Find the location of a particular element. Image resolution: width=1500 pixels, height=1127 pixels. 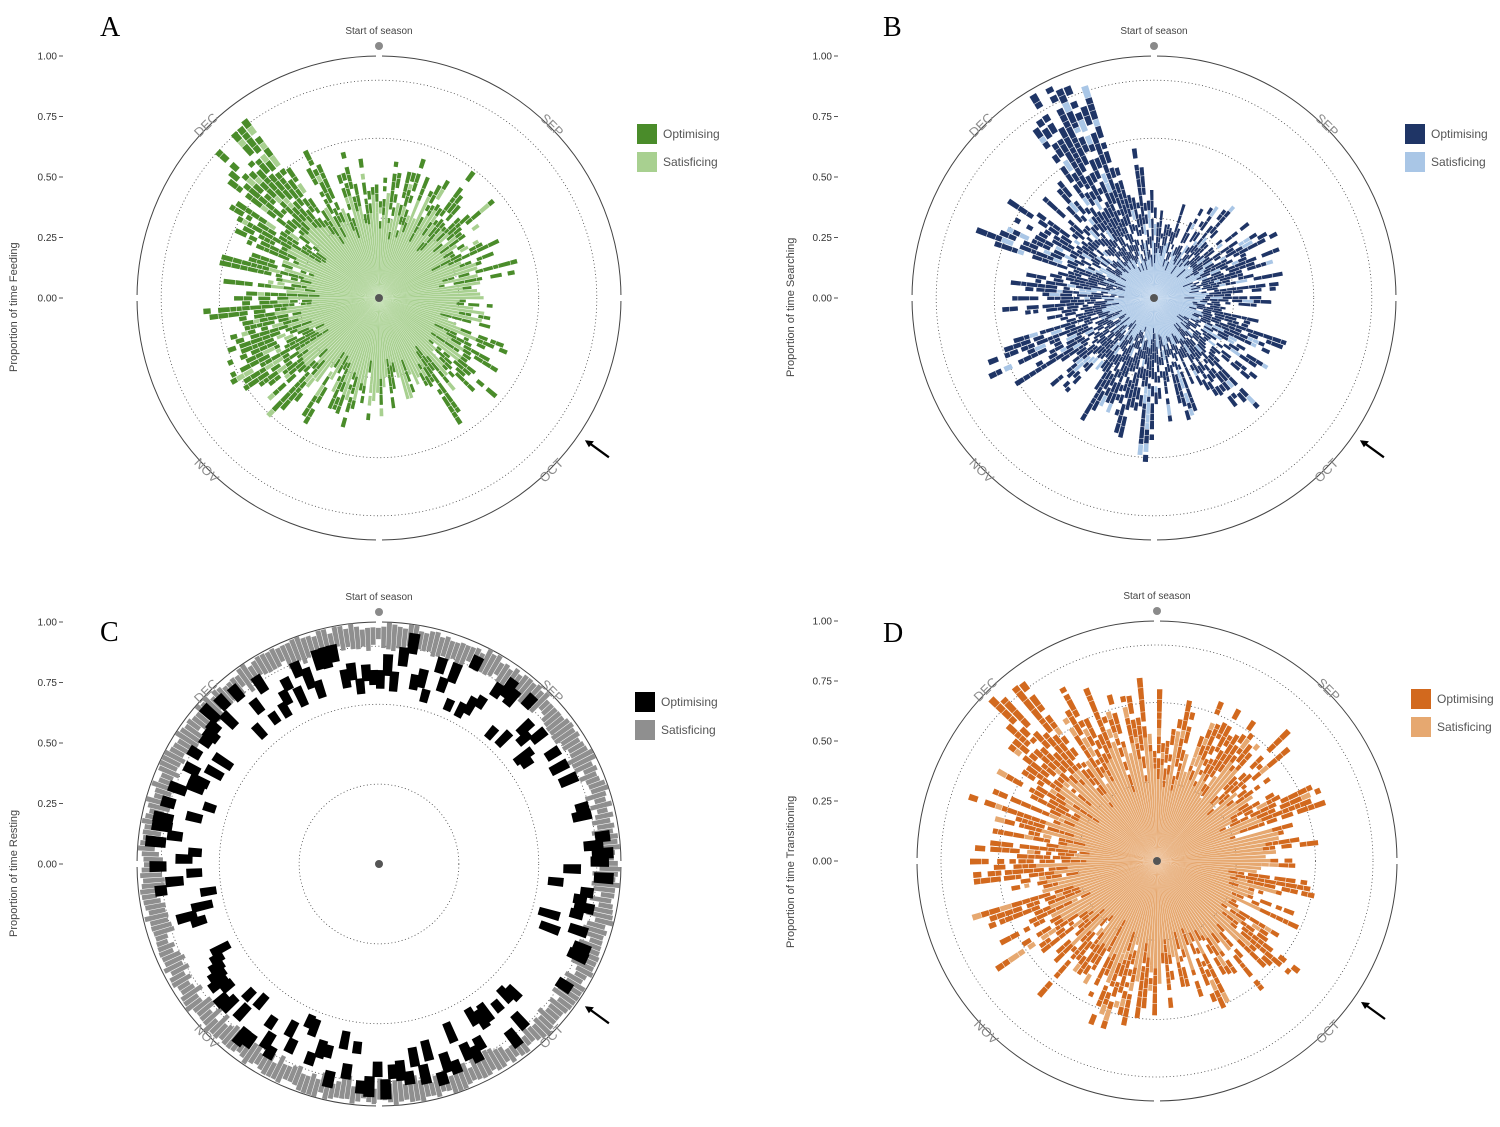

axis-gap is located at coordinates (621, 864).